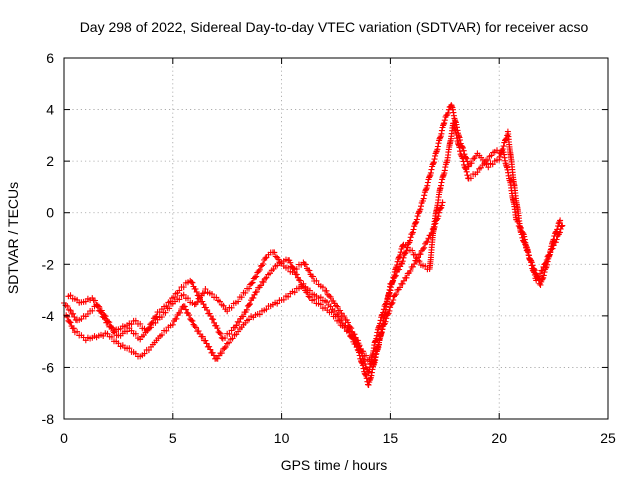 This screenshot has height=480, width=640. Describe the element at coordinates (499, 438) in the screenshot. I see `x-tick-label: 20` at that location.